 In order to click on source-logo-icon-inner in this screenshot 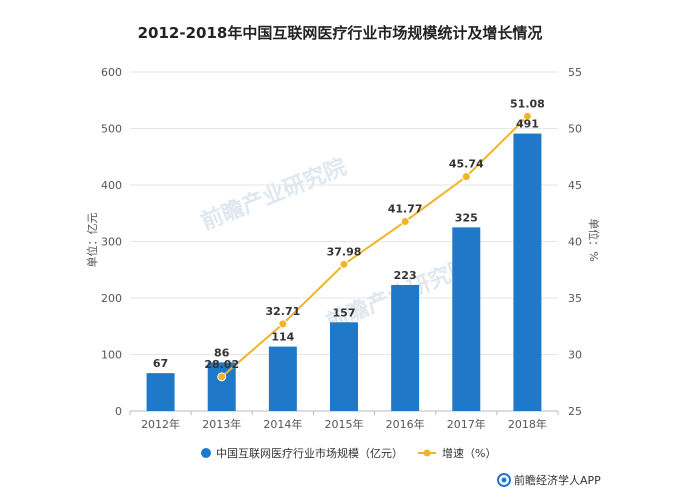, I will do `click(504, 480)`.